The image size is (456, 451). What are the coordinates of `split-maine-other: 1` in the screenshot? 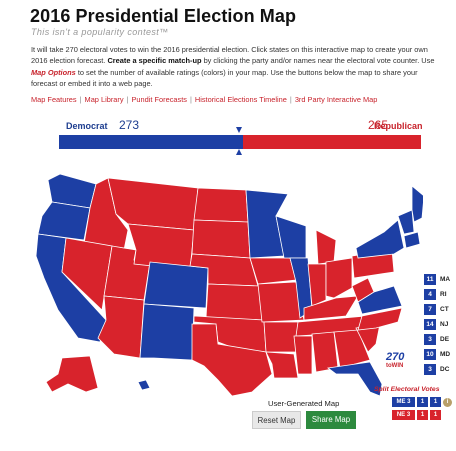 It's located at (435, 402).